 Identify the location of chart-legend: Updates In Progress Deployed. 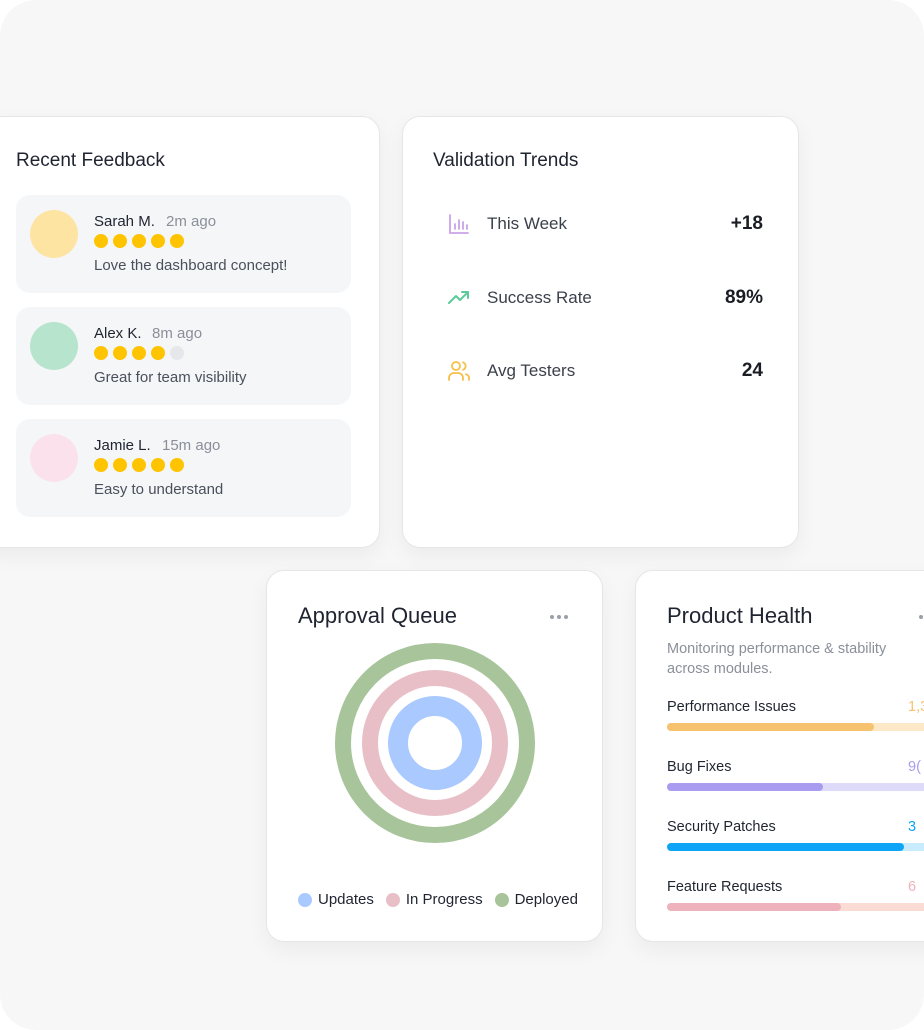
(444, 899).